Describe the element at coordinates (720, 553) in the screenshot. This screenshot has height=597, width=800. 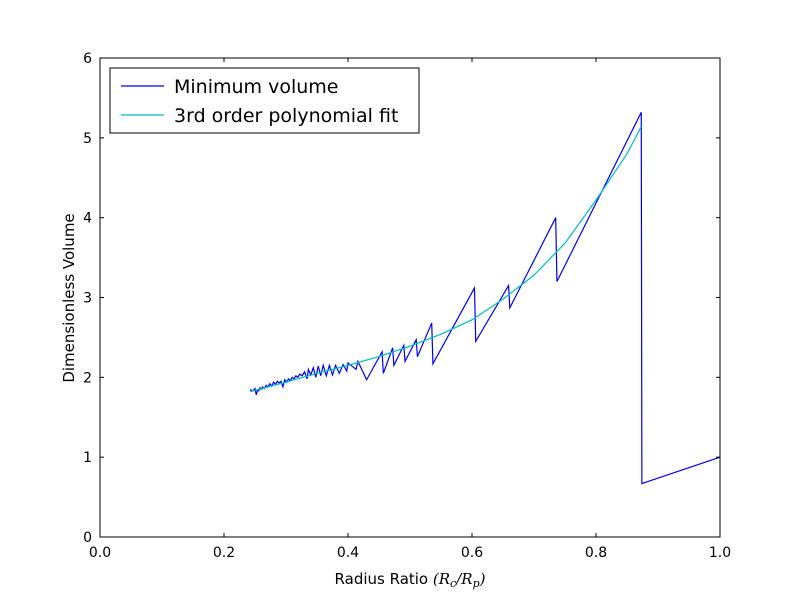
I see `x-tick-label: 1.0` at that location.